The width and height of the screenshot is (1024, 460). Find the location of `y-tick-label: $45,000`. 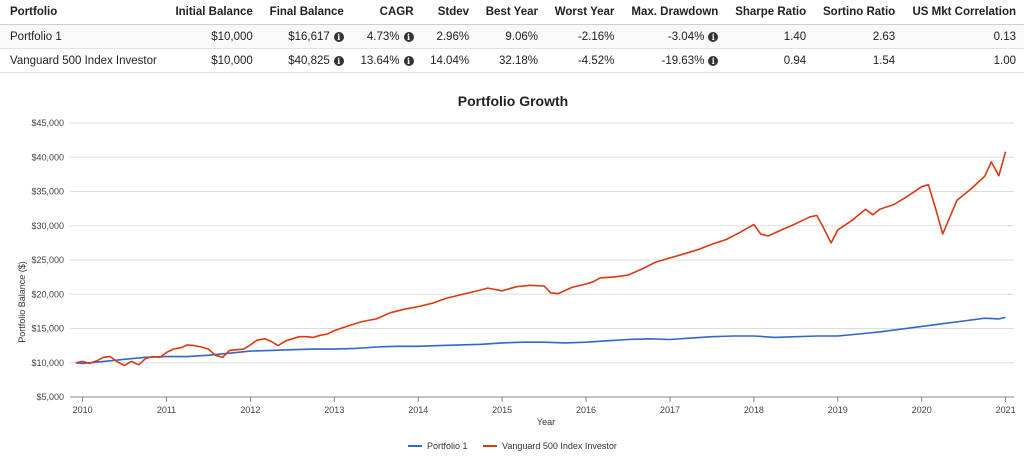

y-tick-label: $45,000 is located at coordinates (47, 123).